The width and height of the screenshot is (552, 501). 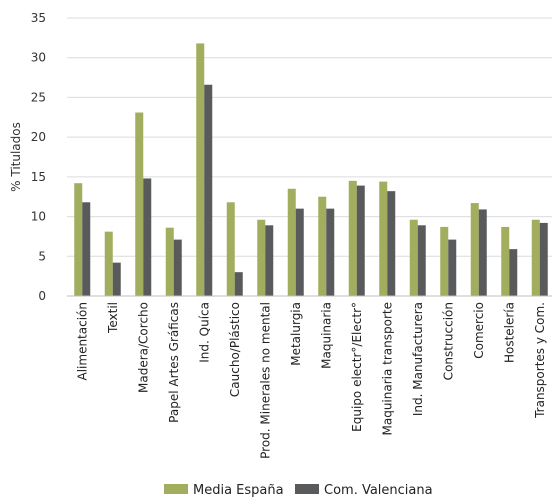 I want to click on category-label: Ind. Quíca, so click(x=204, y=332).